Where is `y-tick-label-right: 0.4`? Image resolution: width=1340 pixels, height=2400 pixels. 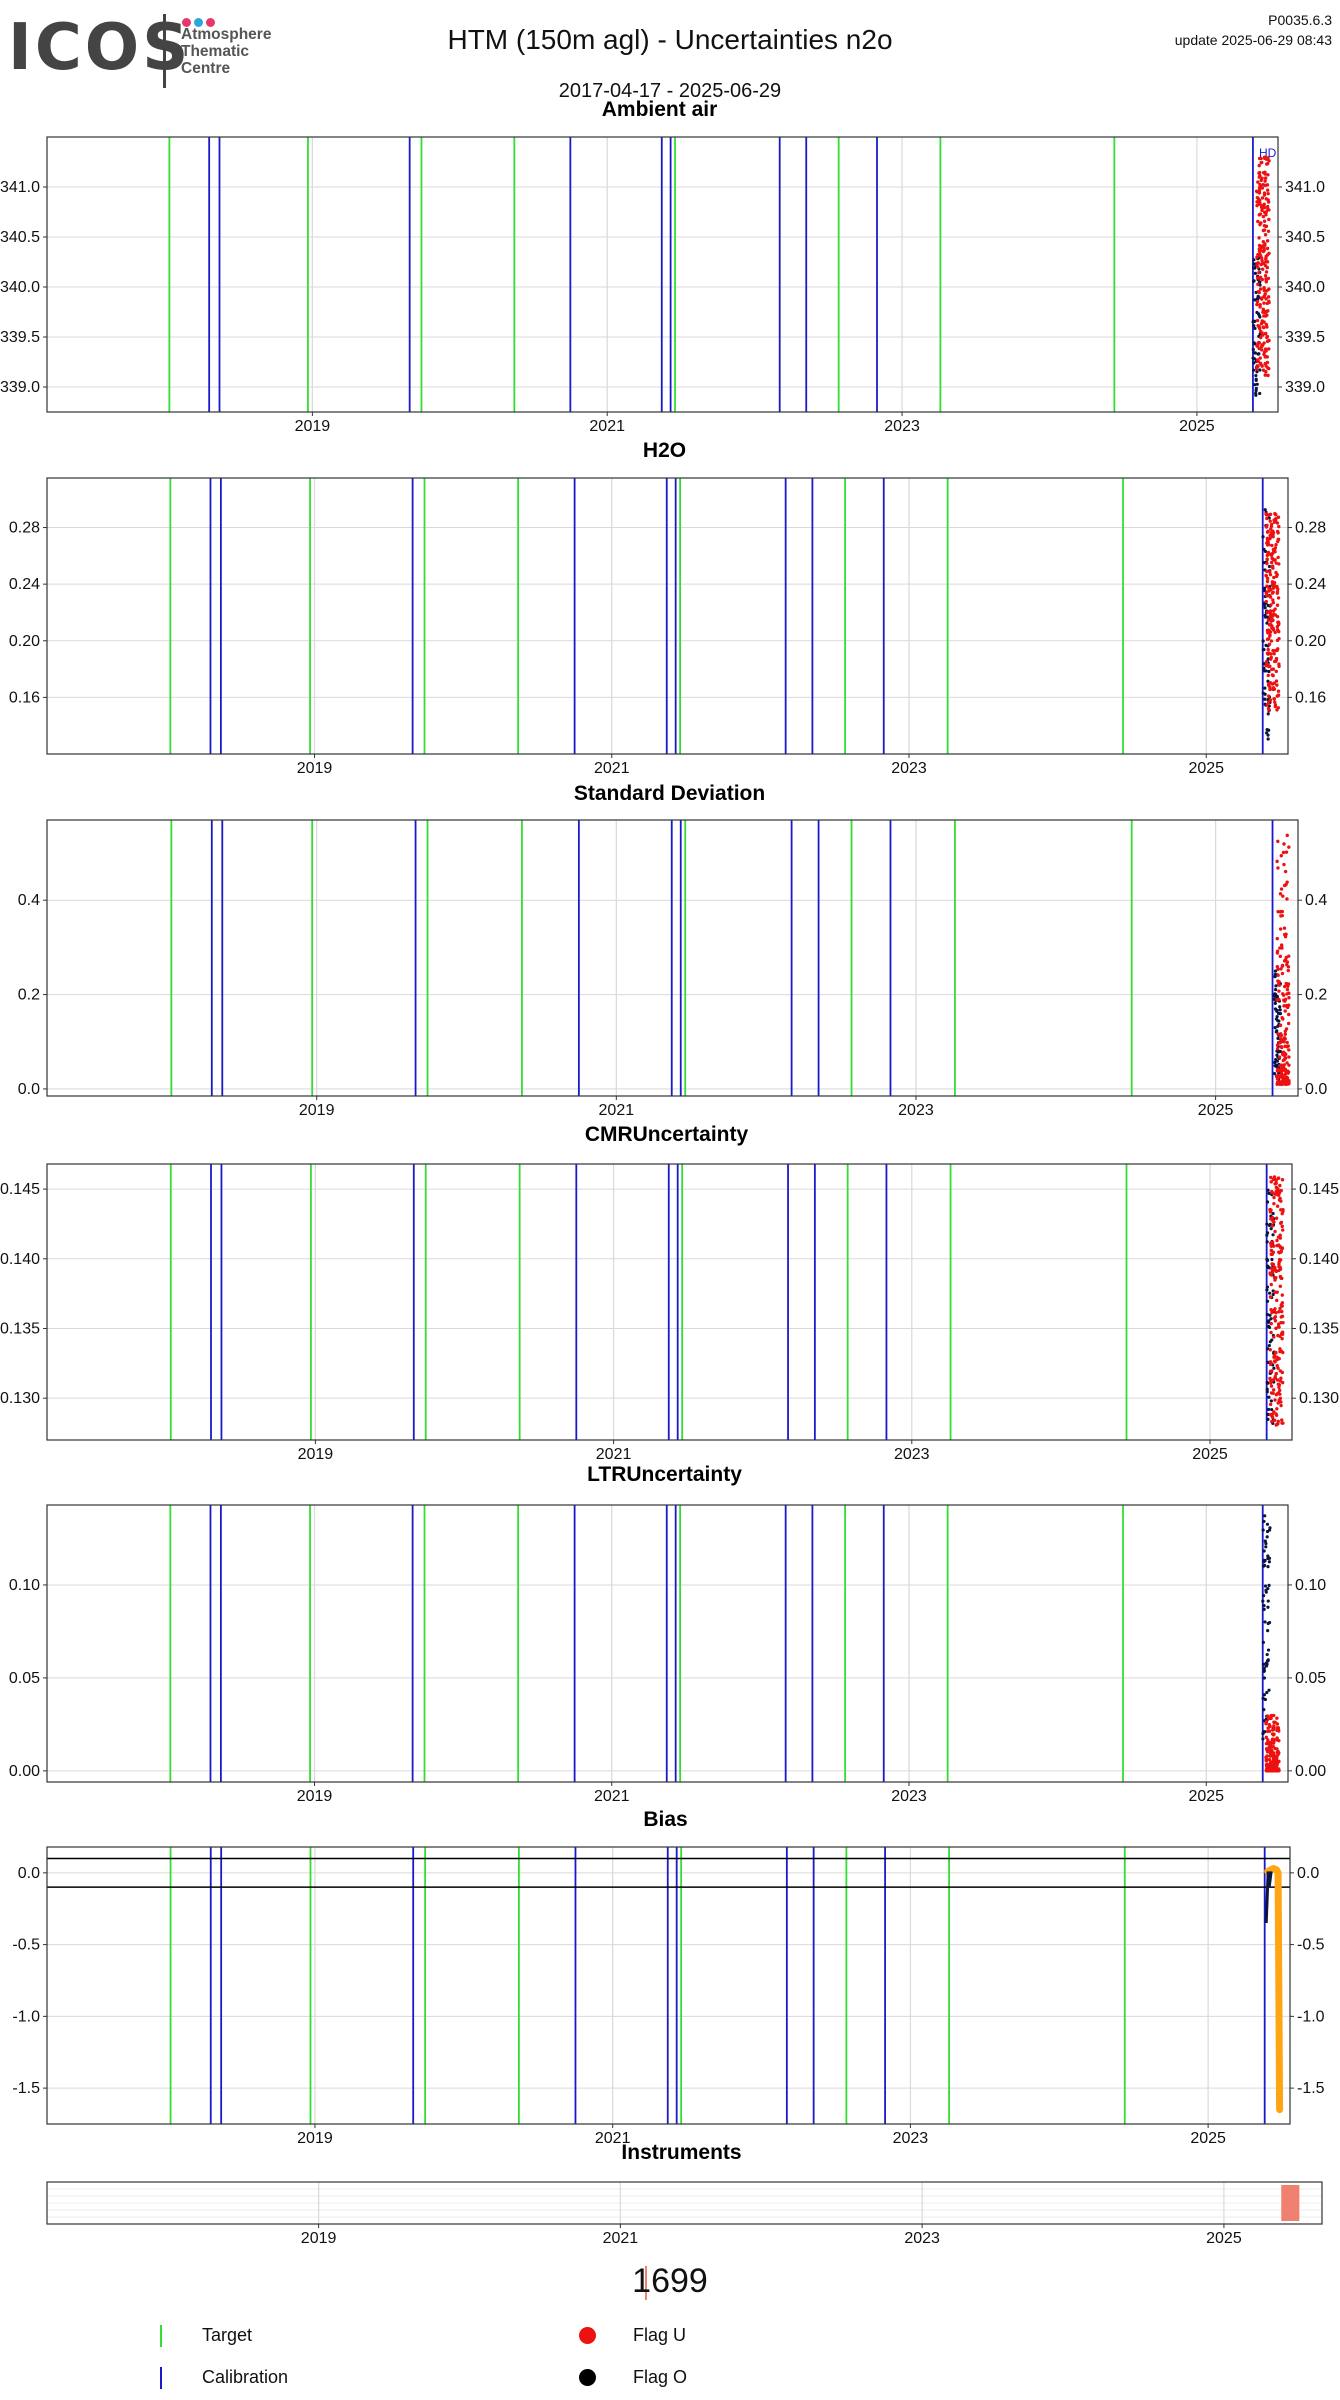 y-tick-label-right: 0.4 is located at coordinates (1316, 900).